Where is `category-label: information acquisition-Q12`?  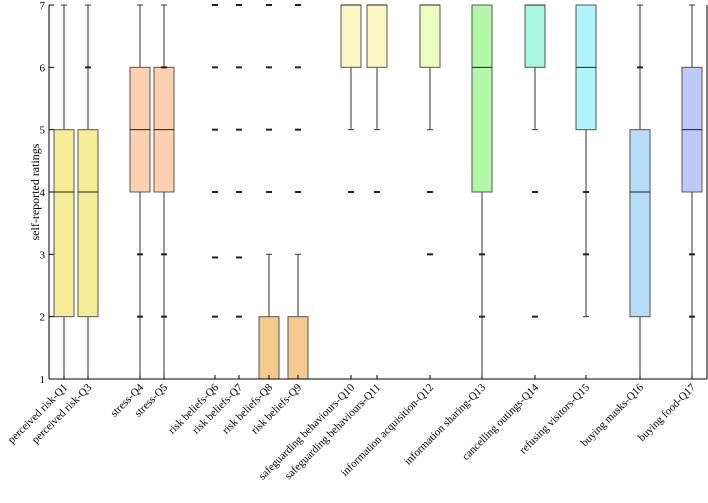 category-label: information acquisition-Q12 is located at coordinates (387, 430).